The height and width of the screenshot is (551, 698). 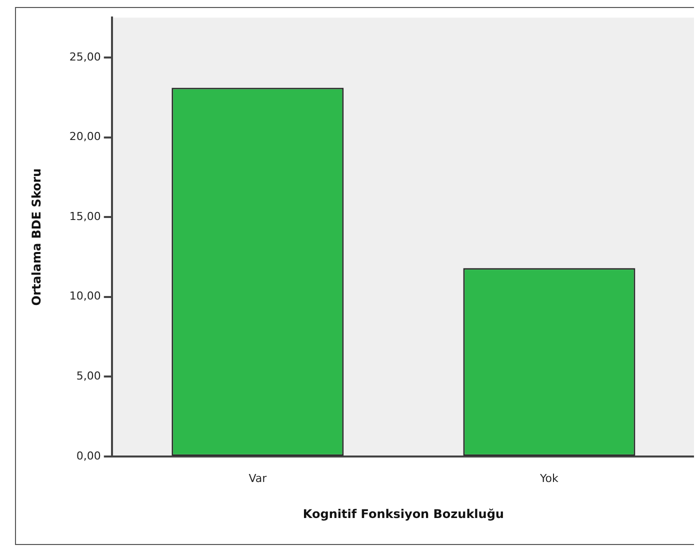 What do you see at coordinates (258, 478) in the screenshot?
I see `x-tick-label: Var` at bounding box center [258, 478].